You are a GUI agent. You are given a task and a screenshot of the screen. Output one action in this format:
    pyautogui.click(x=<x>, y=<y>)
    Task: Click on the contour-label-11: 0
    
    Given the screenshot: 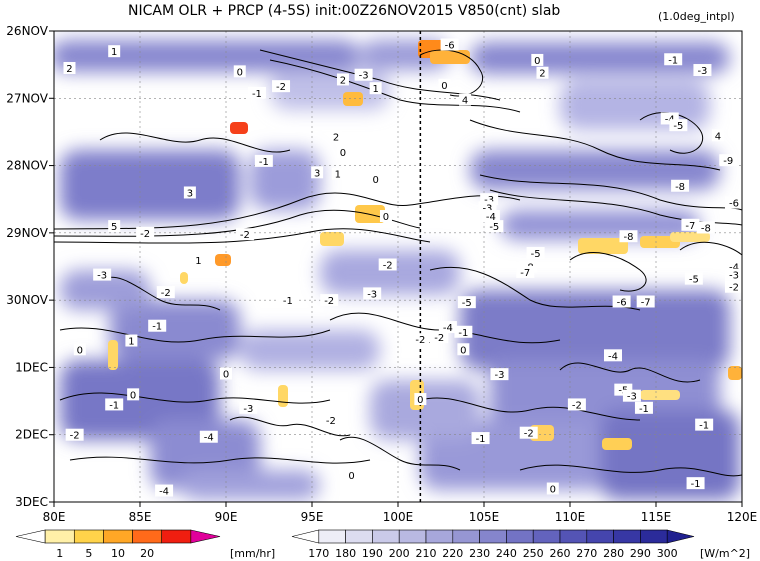 What is the action you would take?
    pyautogui.click(x=537, y=60)
    